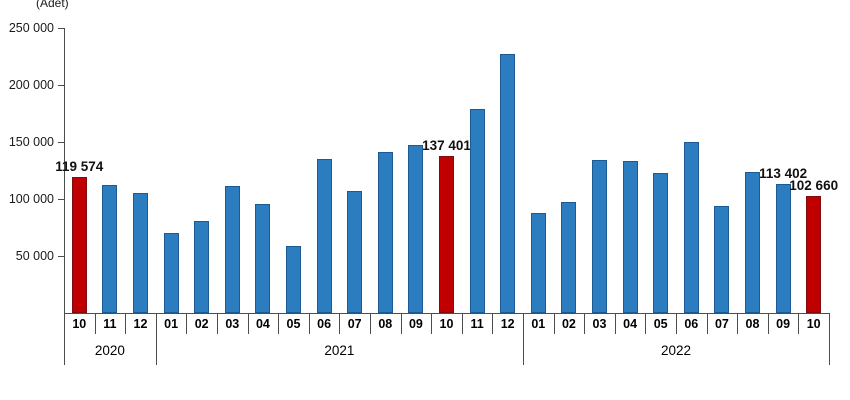  I want to click on y-tick-label: 200 000, so click(31, 85).